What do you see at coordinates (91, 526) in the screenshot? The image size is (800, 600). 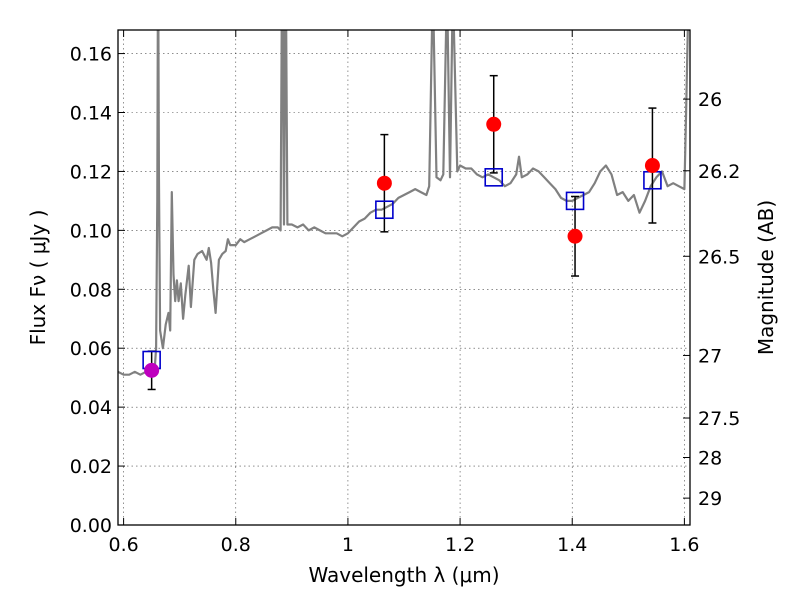 I see `y-tick-label: 0.00` at bounding box center [91, 526].